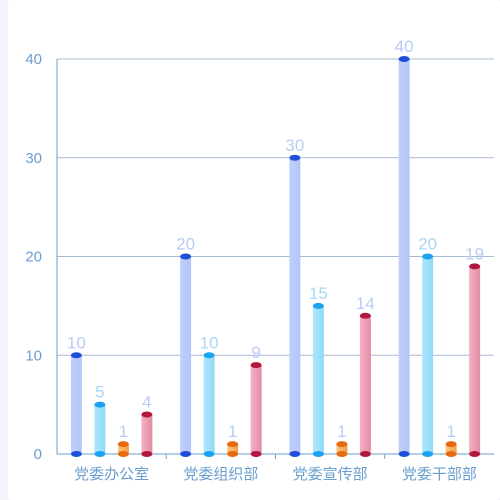 Image resolution: width=500 pixels, height=500 pixels. What do you see at coordinates (33, 355) in the screenshot?
I see `y-tick-label: 10` at bounding box center [33, 355].